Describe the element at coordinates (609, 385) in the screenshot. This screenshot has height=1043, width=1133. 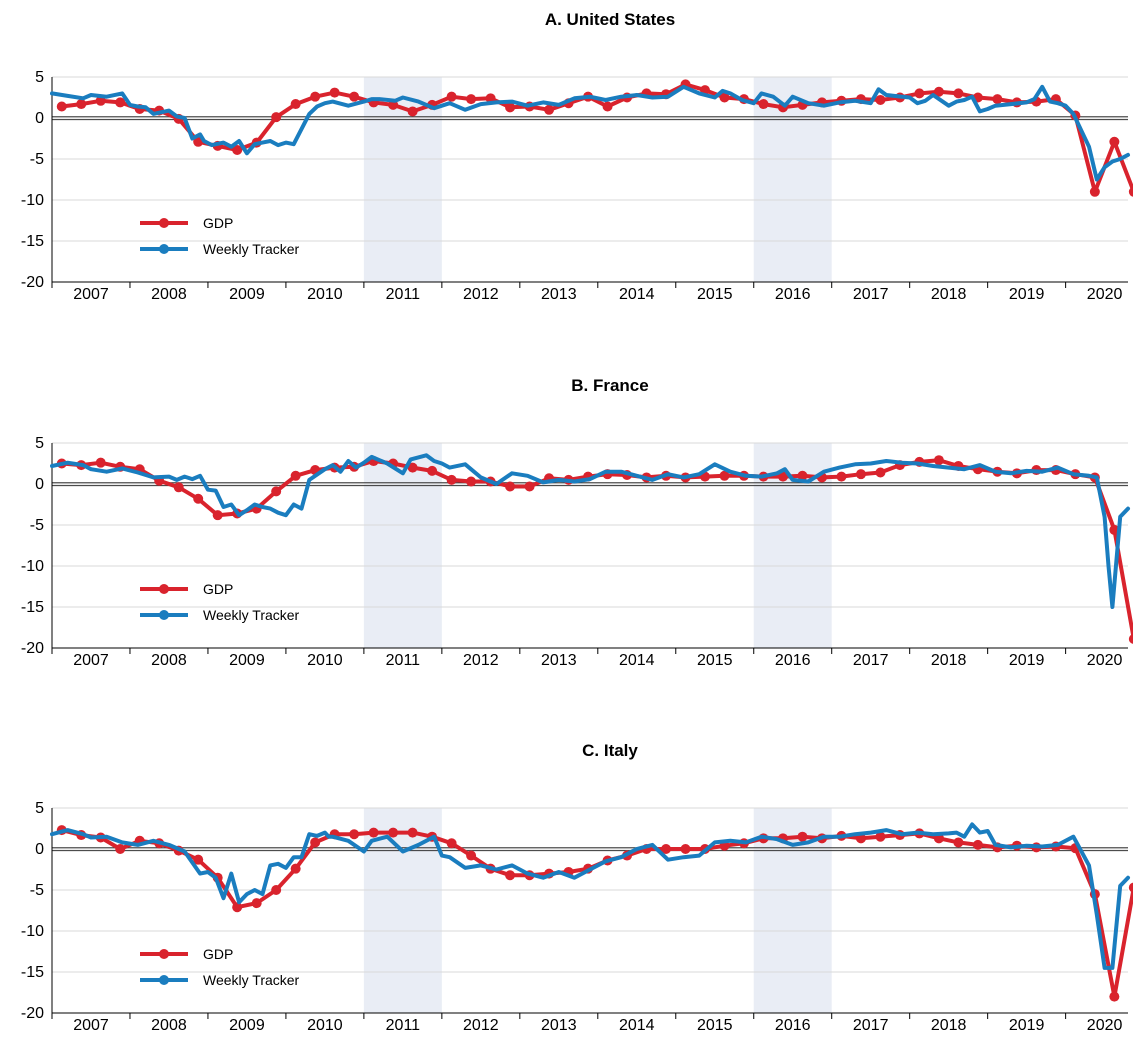
I see `panel-title: B. France` at that location.